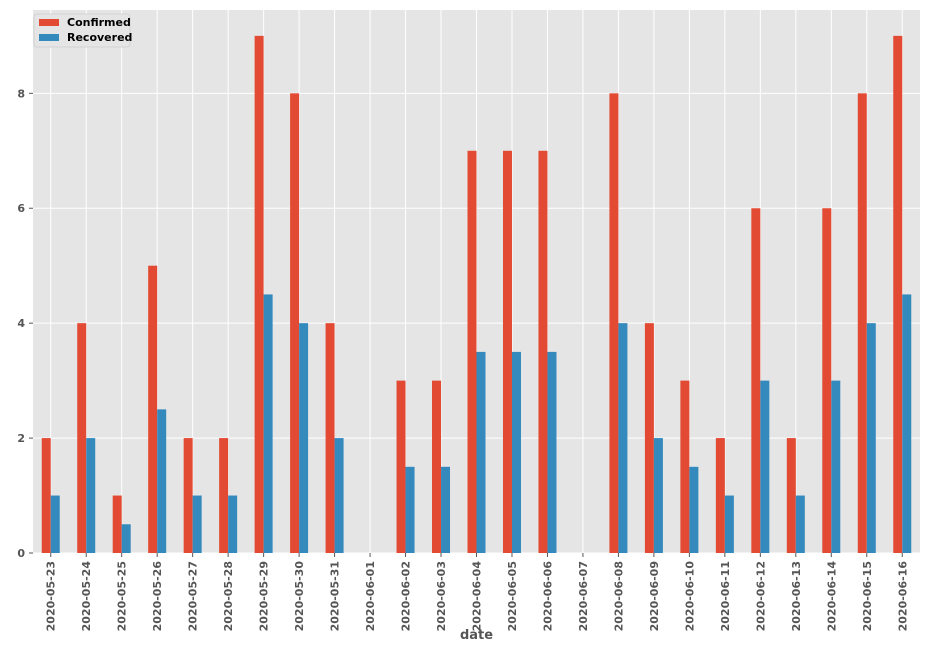 This screenshot has height=655, width=937. What do you see at coordinates (477, 596) in the screenshot?
I see `x-tick-label: 2020-06-04` at bounding box center [477, 596].